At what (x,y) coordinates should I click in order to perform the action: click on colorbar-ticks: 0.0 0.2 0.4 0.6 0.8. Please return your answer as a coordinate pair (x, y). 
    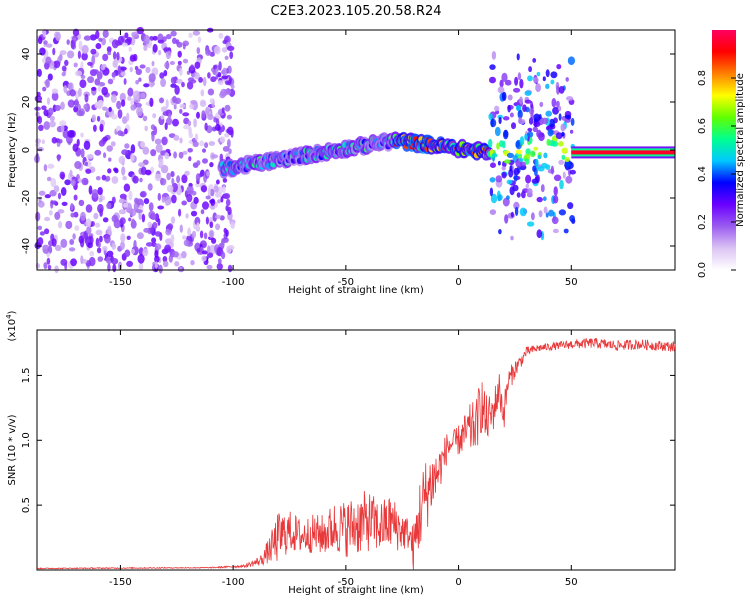
    Looking at the image, I should click on (716, 174).